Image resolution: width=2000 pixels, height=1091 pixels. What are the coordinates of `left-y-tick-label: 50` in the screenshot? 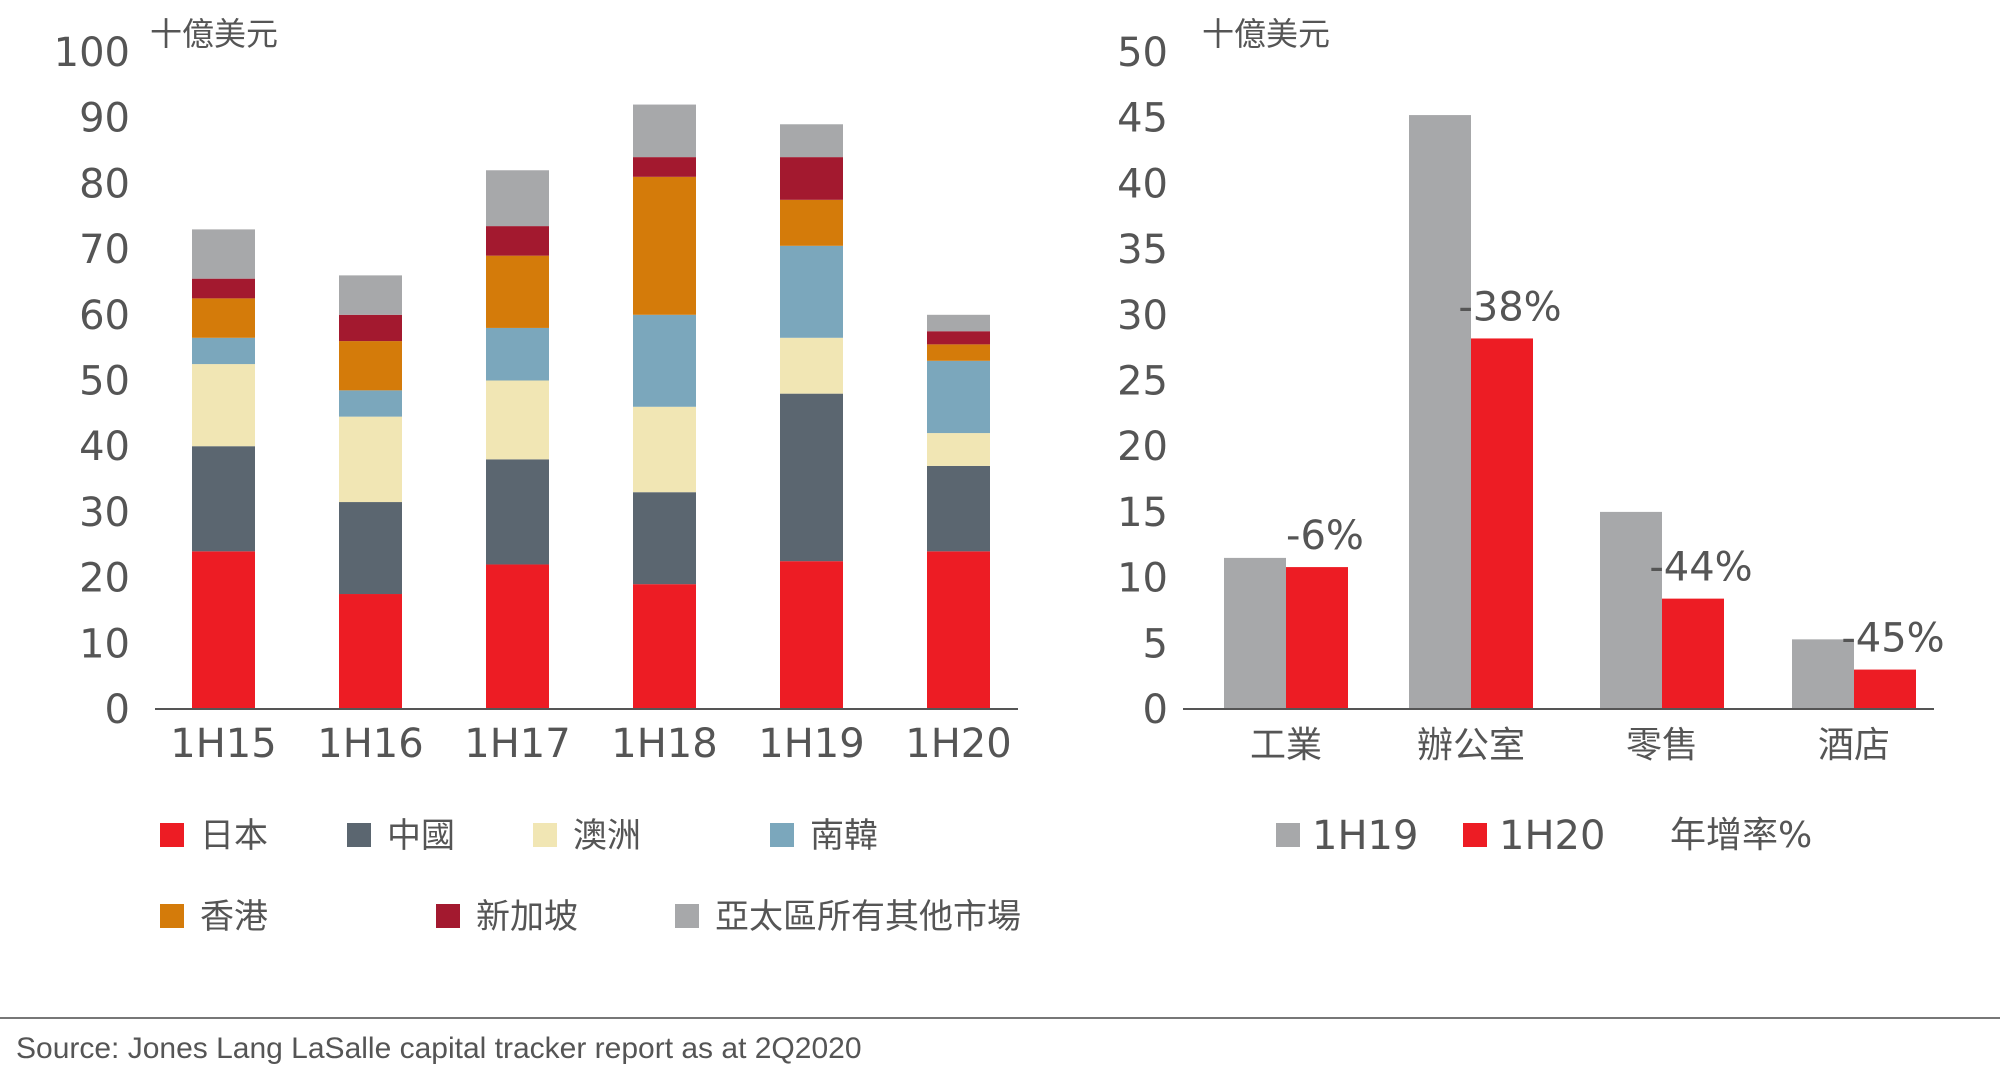 It's located at (104, 382).